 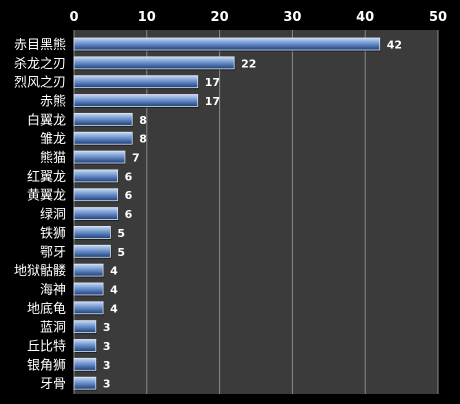 What do you see at coordinates (394, 45) in the screenshot?
I see `data-label: 42` at bounding box center [394, 45].